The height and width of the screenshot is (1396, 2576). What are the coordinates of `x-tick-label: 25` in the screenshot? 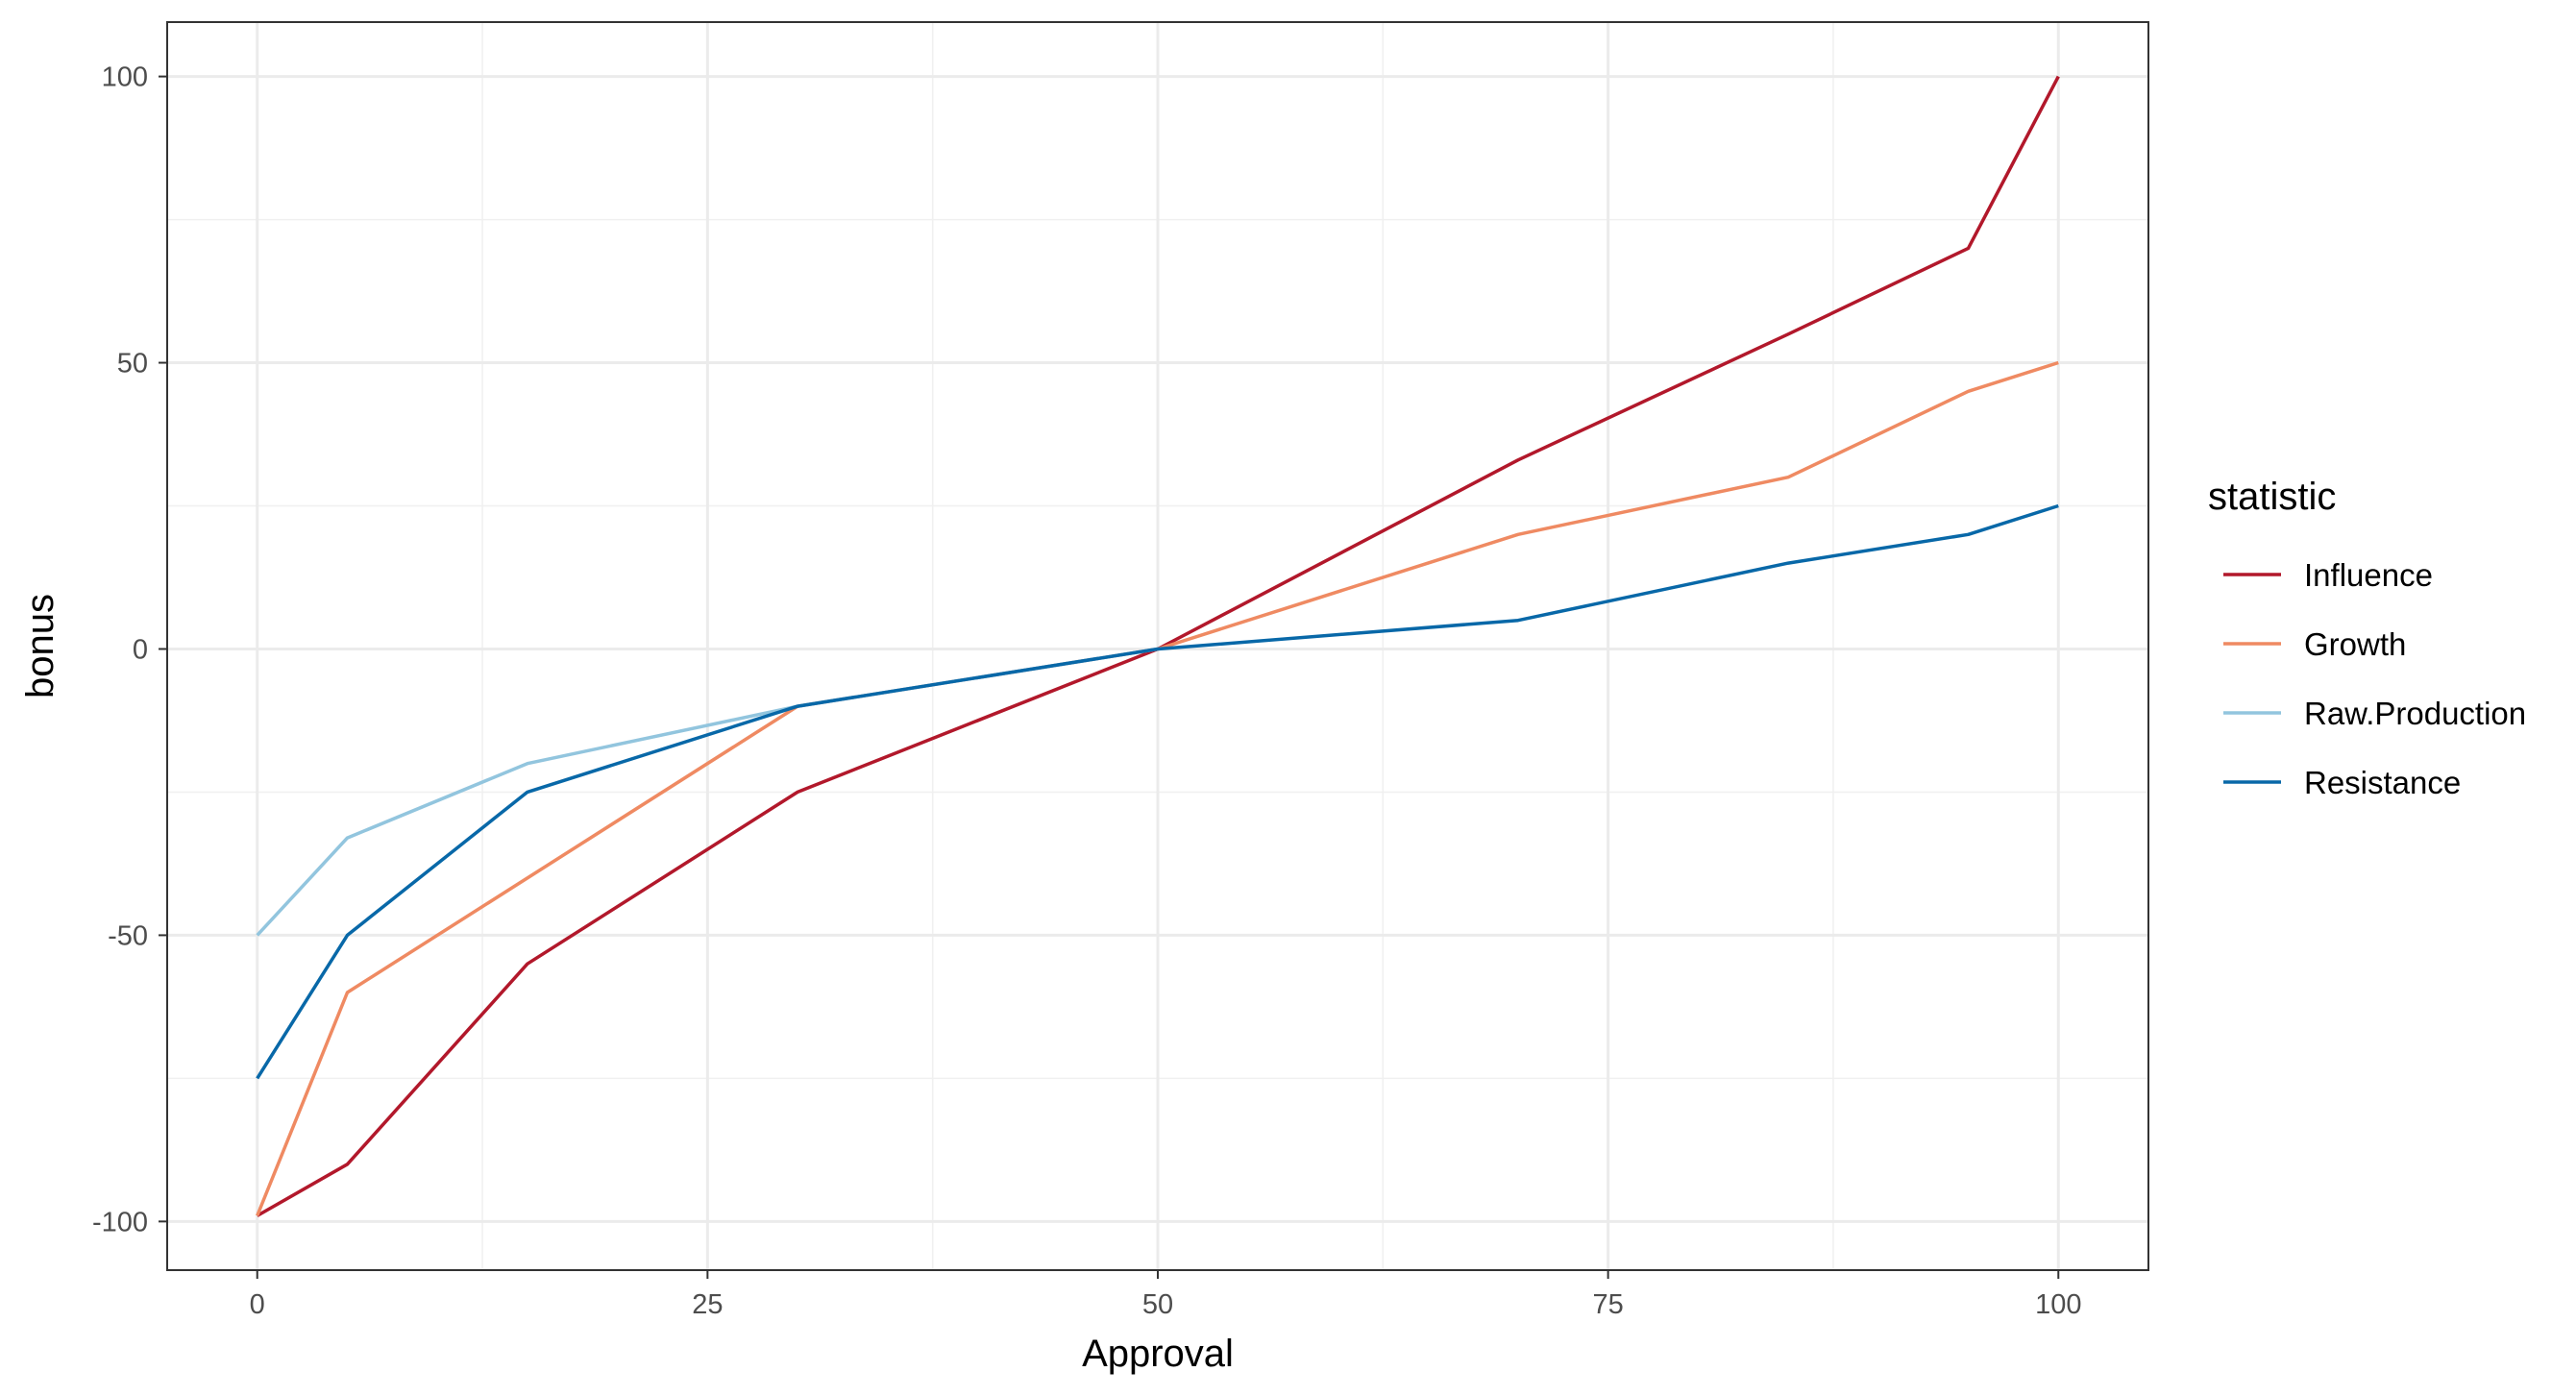 It's located at (707, 1304).